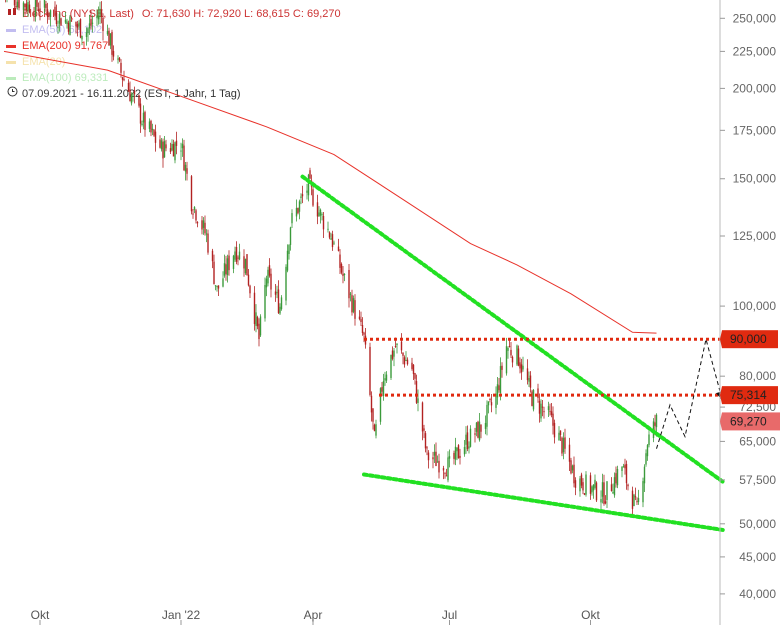 This screenshot has width=780, height=625. I want to click on y-tick-label: 225,000, so click(755, 51).